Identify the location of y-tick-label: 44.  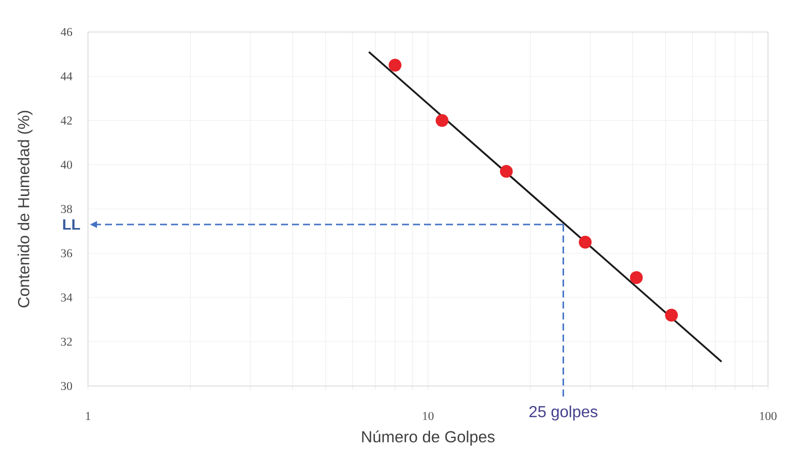
(66, 76).